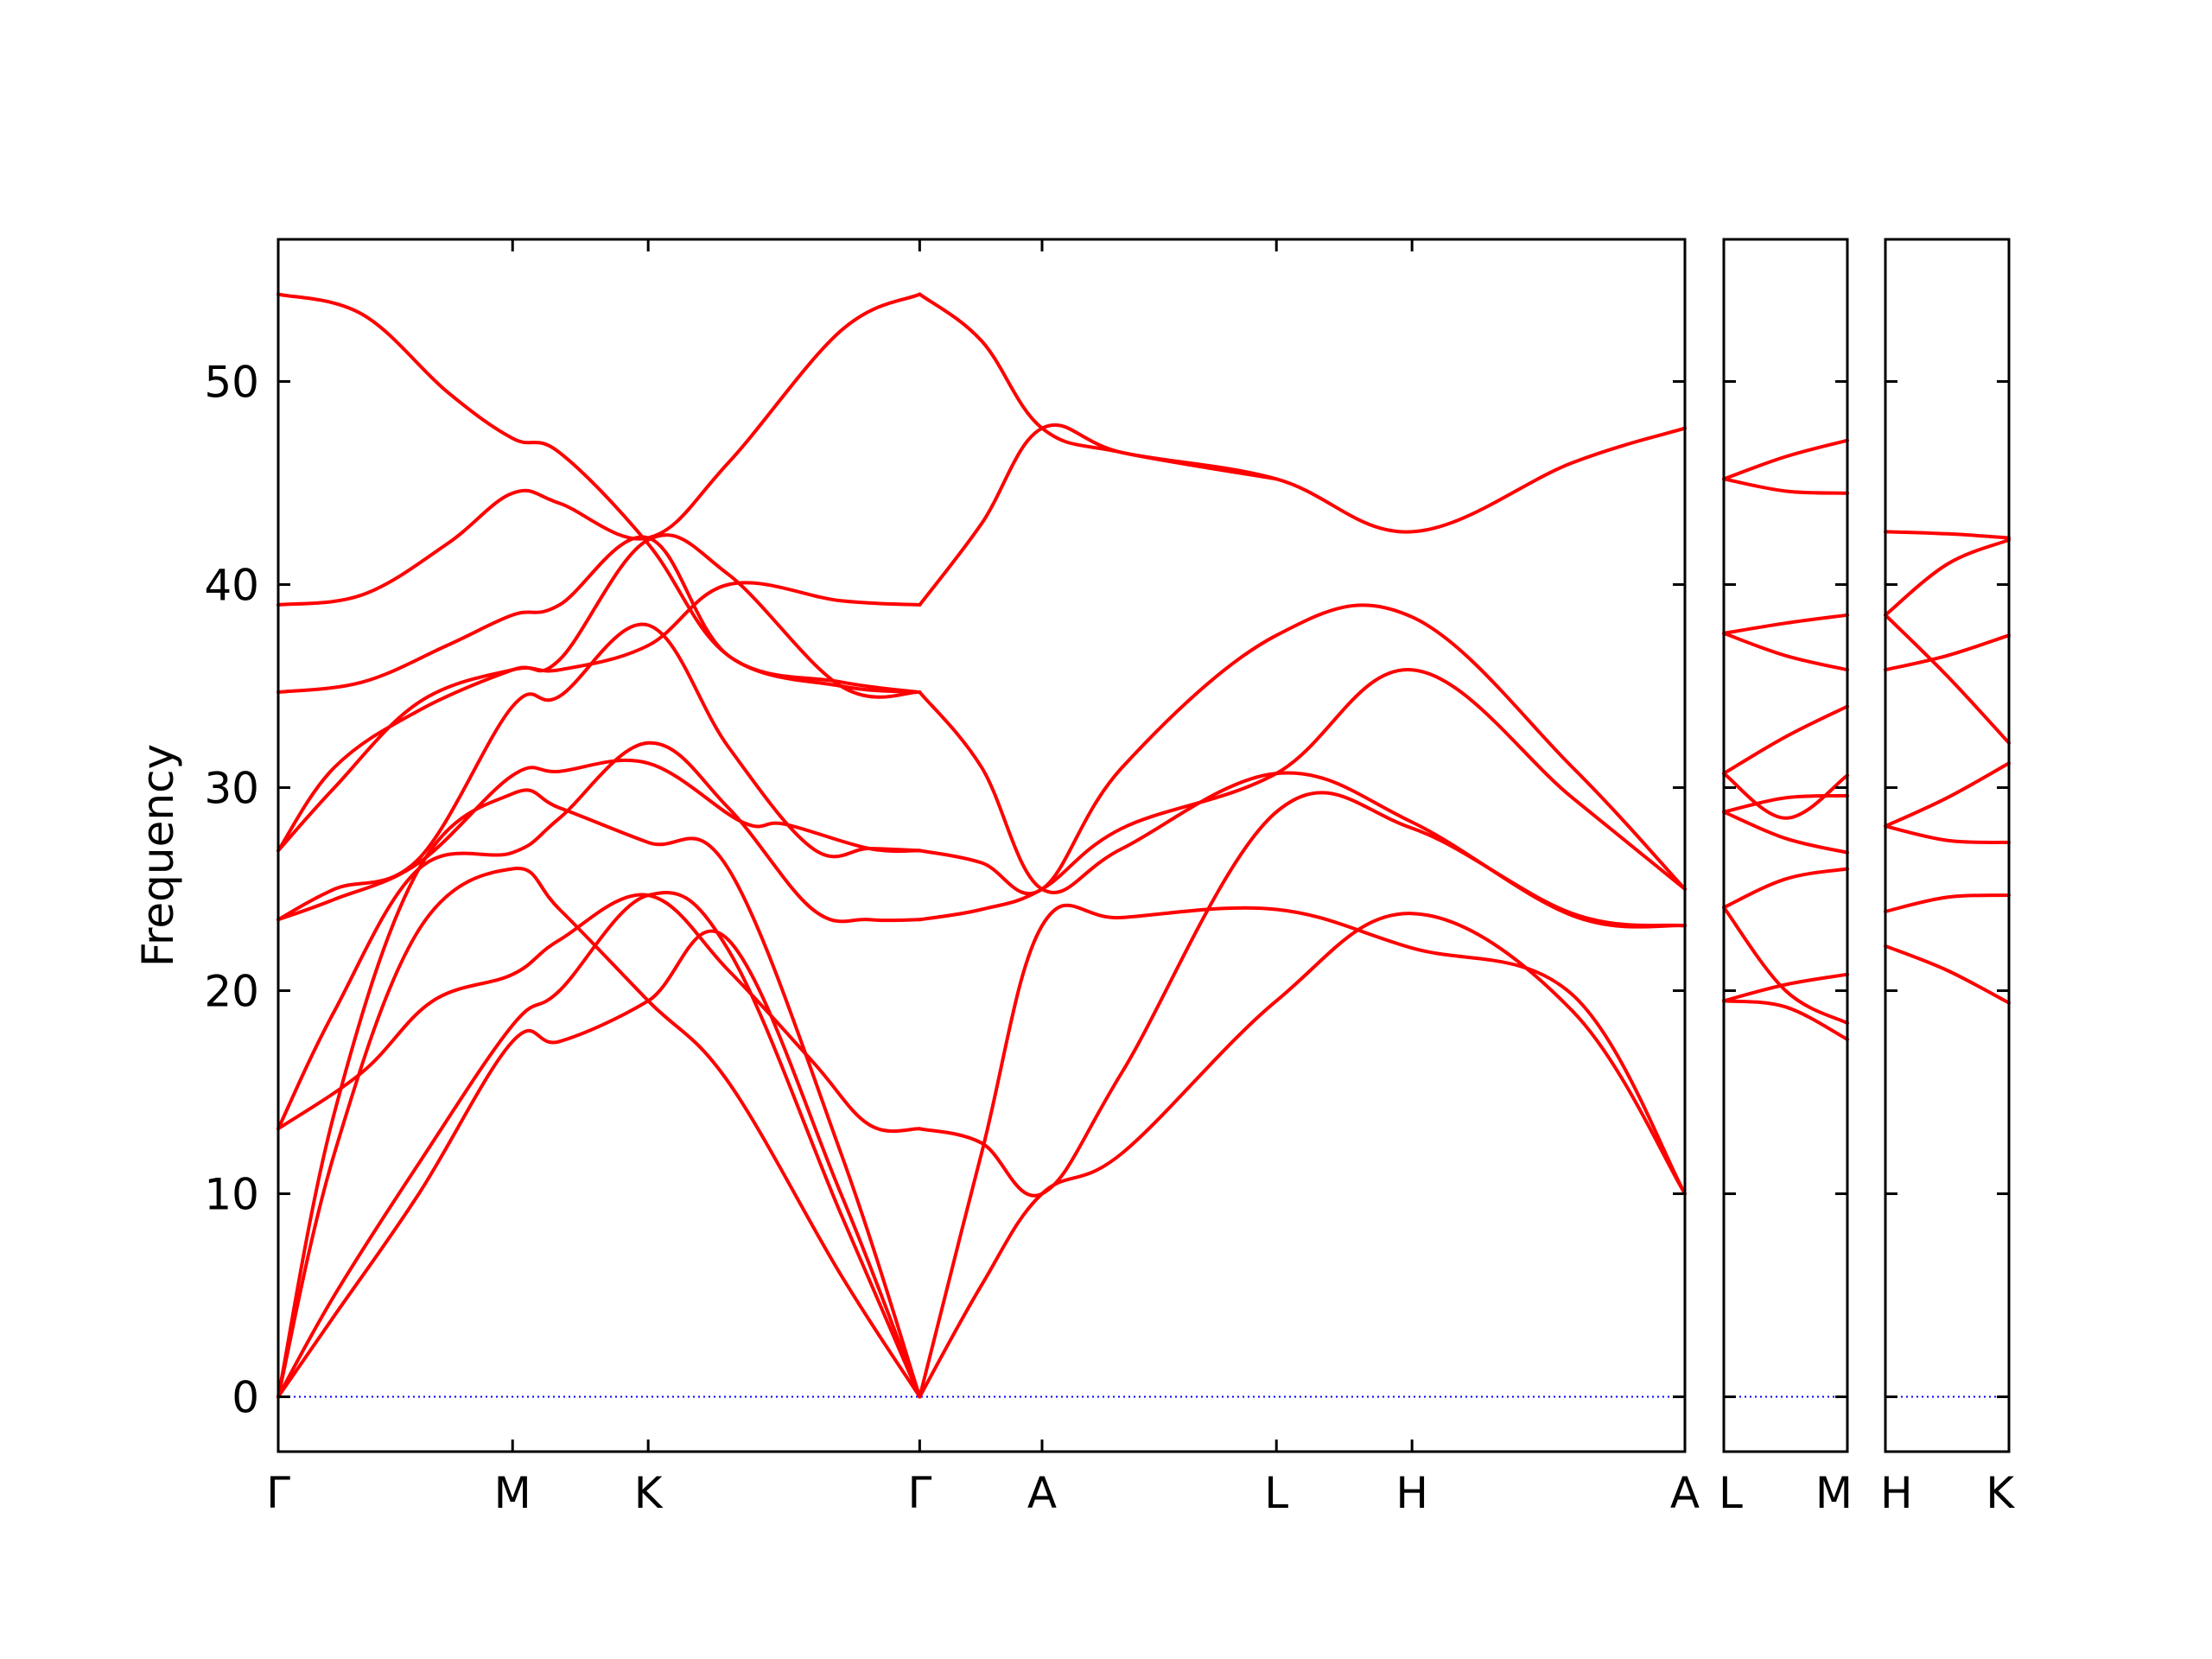  I want to click on y-tick-label: 40, so click(232, 586).